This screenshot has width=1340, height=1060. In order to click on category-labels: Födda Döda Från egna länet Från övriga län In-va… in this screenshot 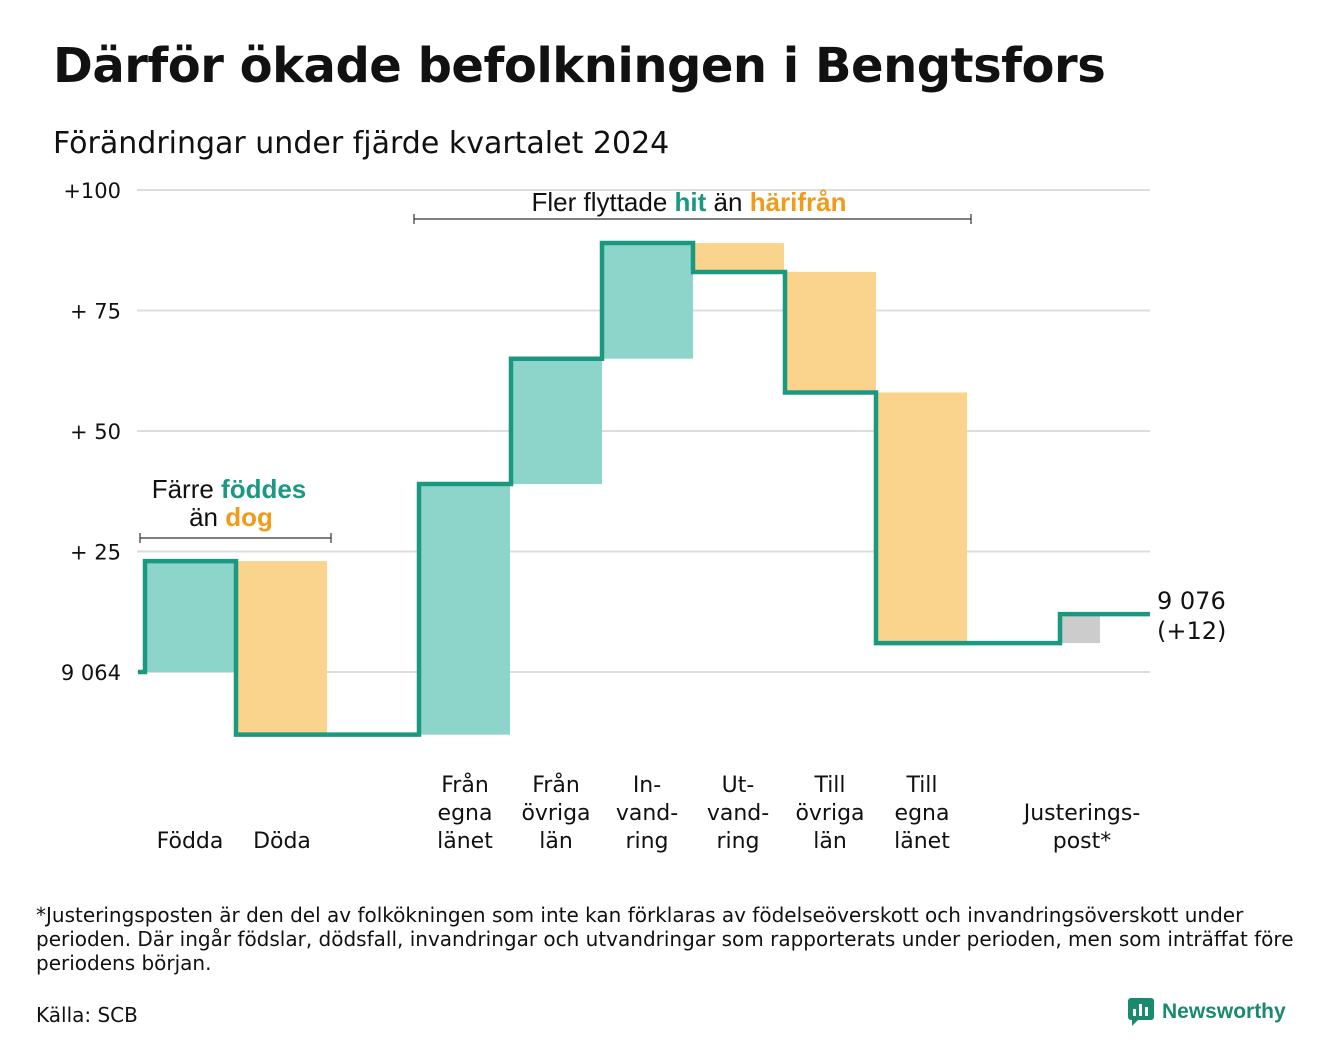, I will do `click(649, 813)`.